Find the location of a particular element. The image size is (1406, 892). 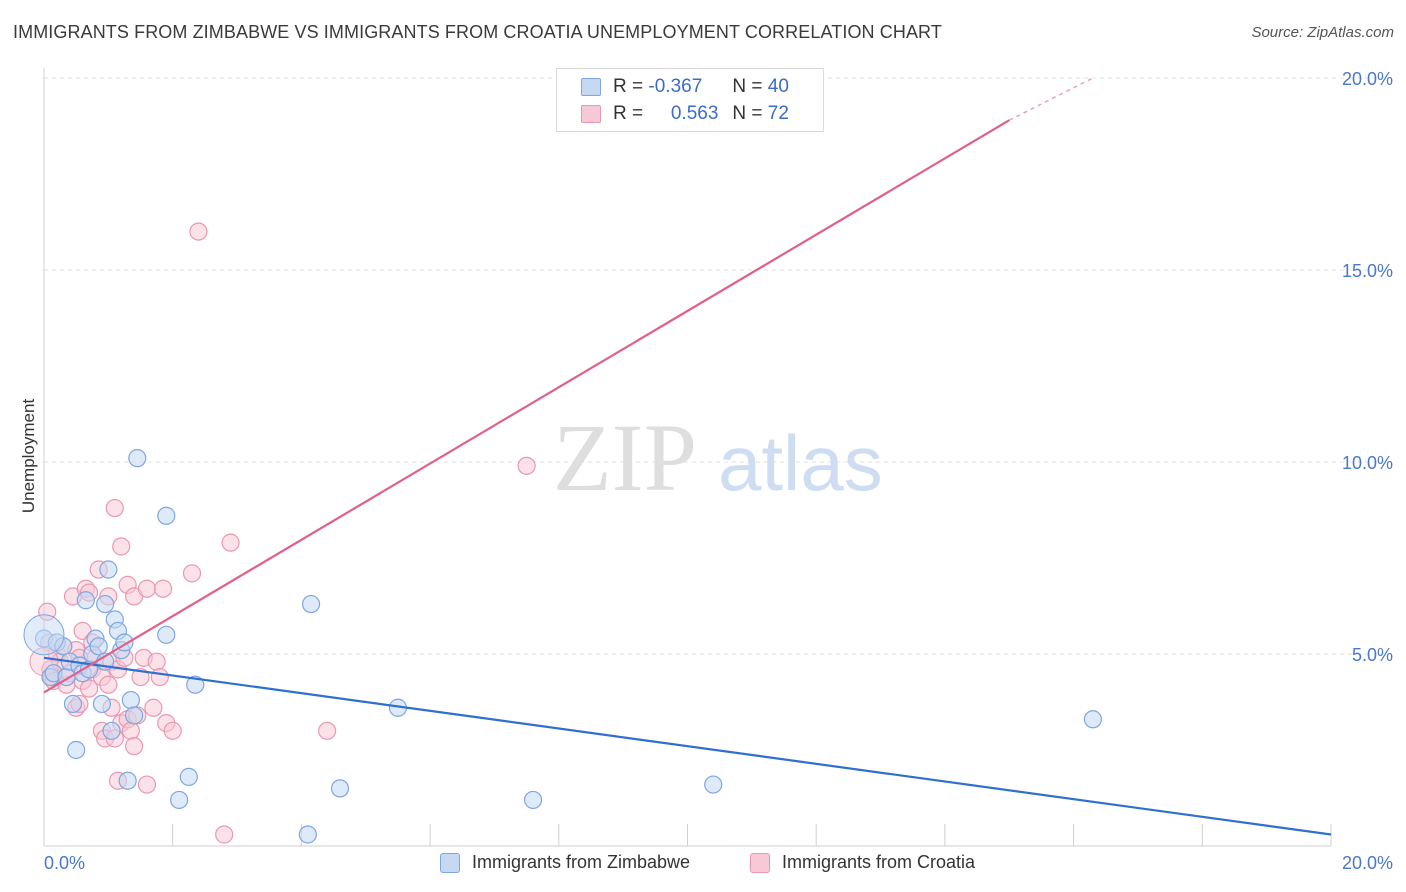

series-legend-croatia: Immigrants from Croatia is located at coordinates (862, 862).